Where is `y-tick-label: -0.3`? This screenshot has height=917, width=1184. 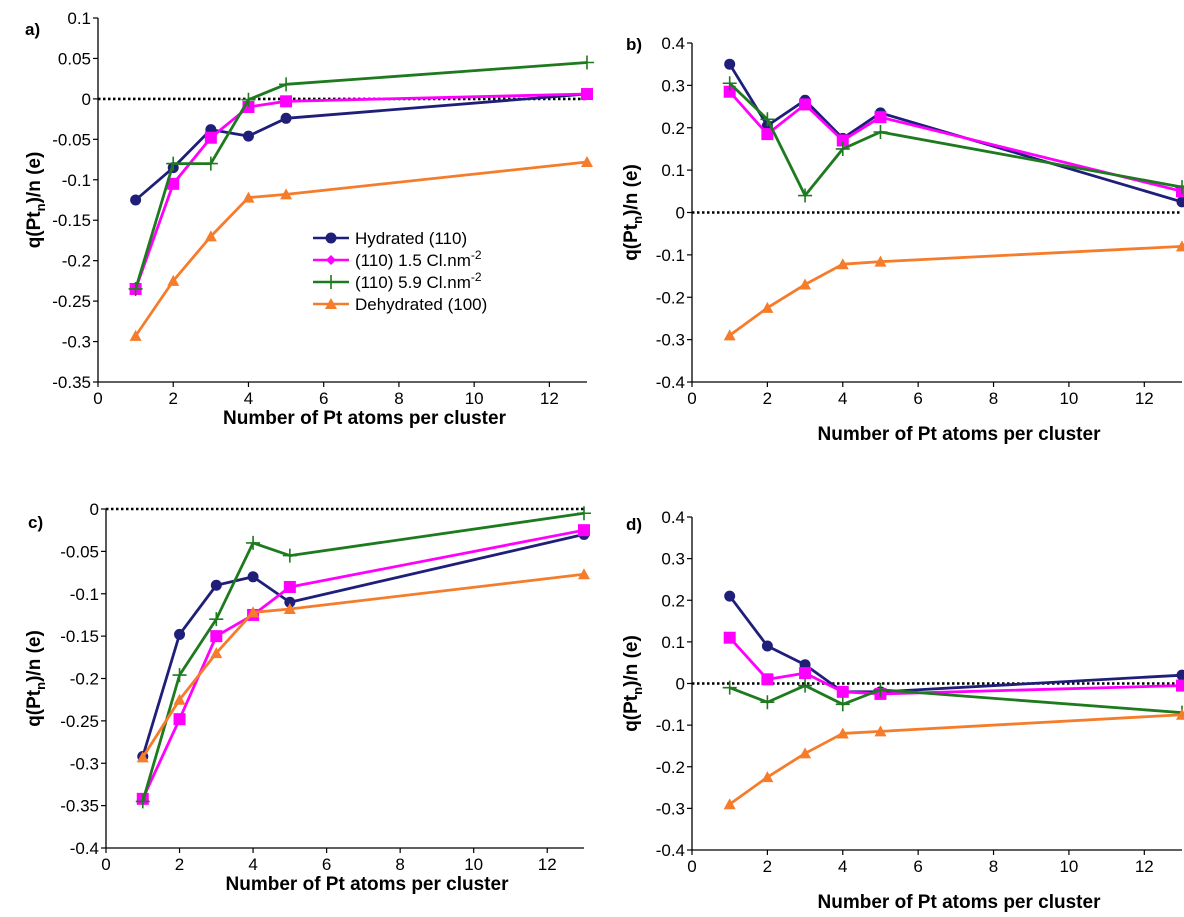 y-tick-label: -0.3 is located at coordinates (670, 808).